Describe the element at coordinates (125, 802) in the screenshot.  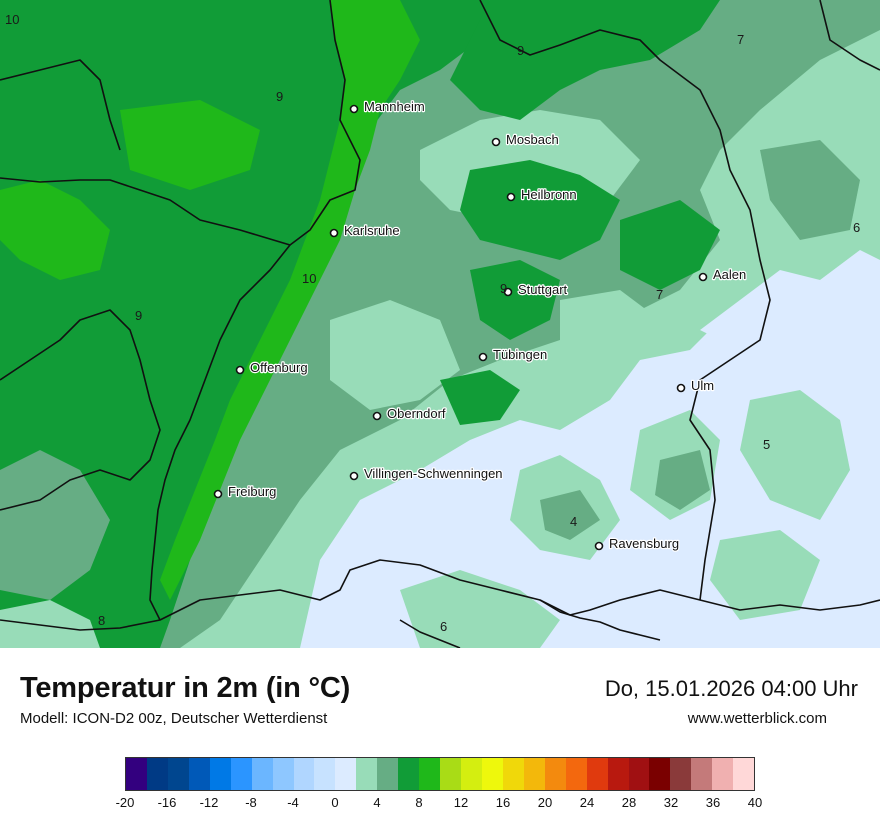
I see `legend-tick-label: -20` at that location.